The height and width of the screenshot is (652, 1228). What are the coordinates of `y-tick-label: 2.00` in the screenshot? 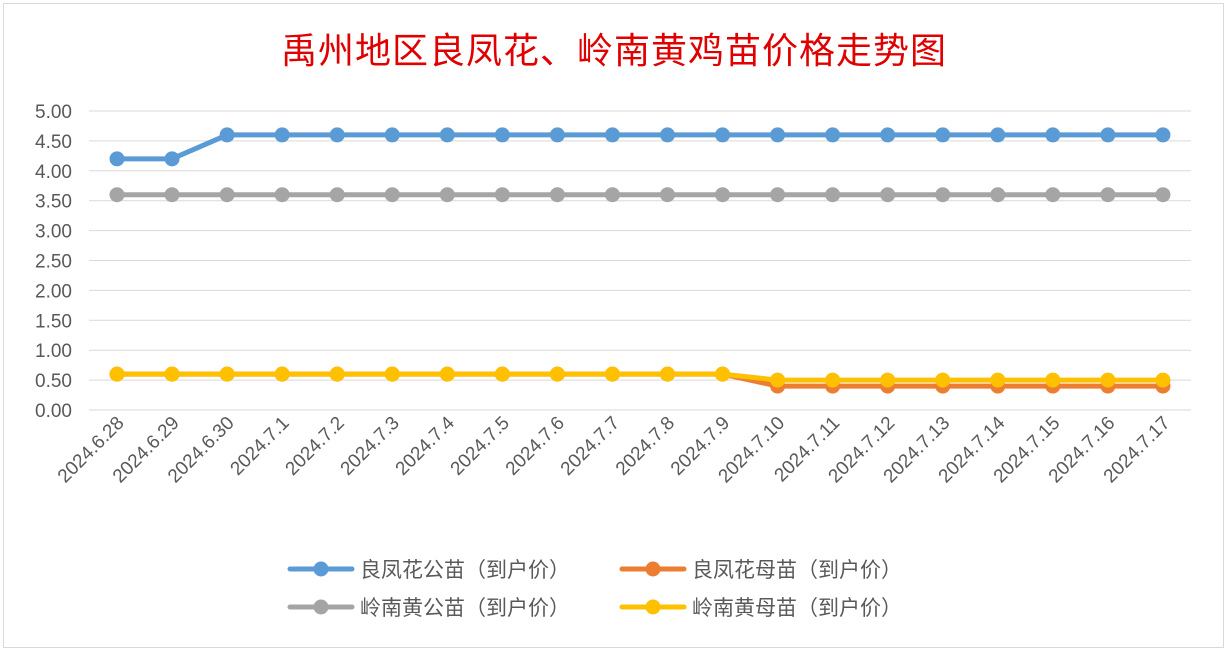 It's located at (53, 291).